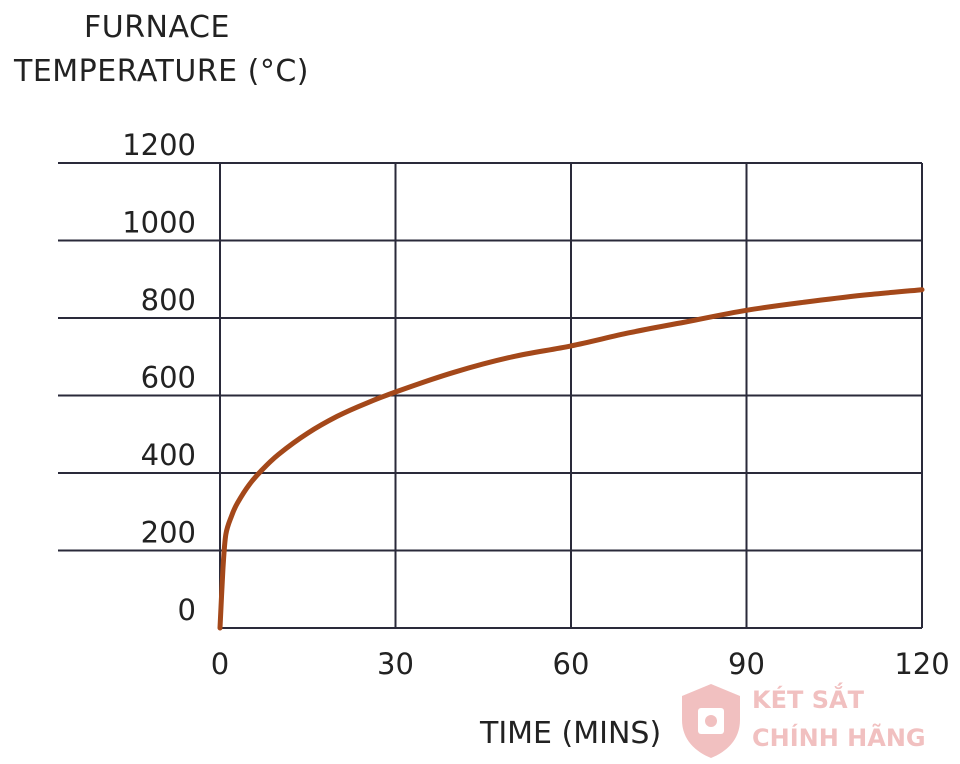 The image size is (960, 764). I want to click on watermark-line-1: KÉT SẮT, so click(808, 700).